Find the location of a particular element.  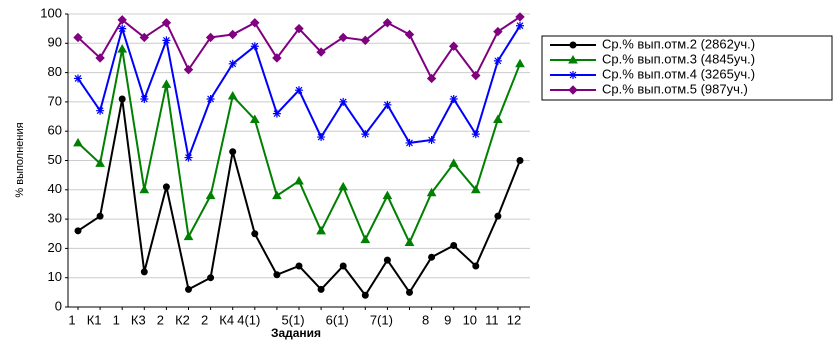

y-tick-label: 0 is located at coordinates (58, 305).